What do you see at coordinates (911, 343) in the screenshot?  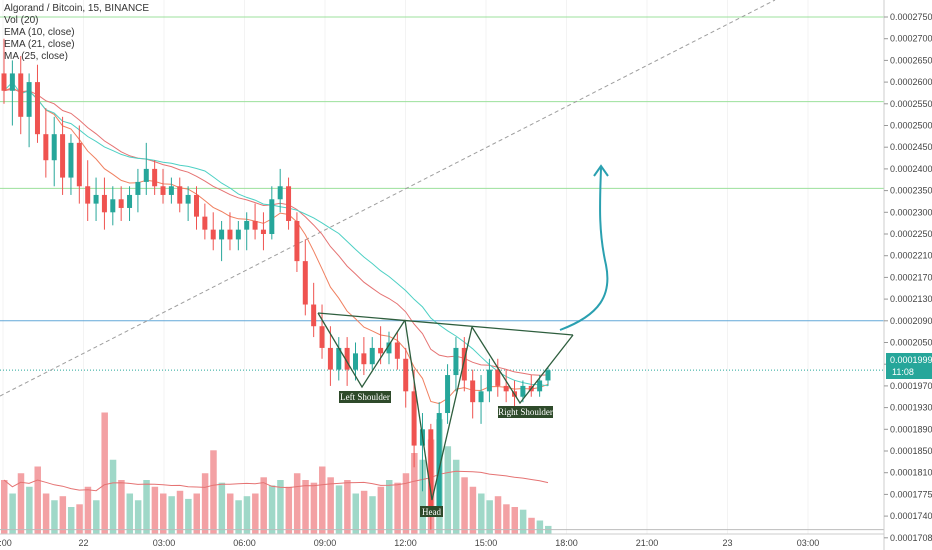 I see `y-tick-label: 0.0002050` at bounding box center [911, 343].